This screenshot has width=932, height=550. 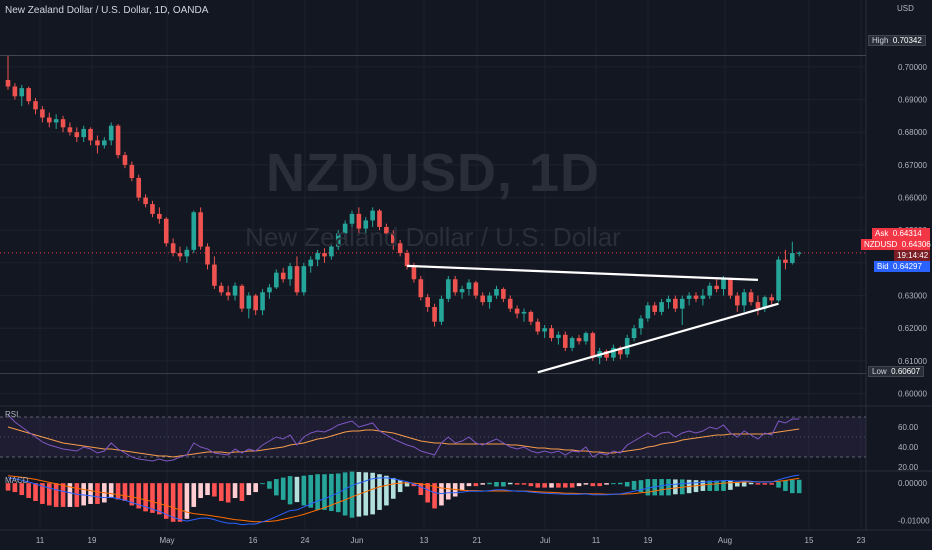 I want to click on macd-pane-label: MACD, so click(x=17, y=480).